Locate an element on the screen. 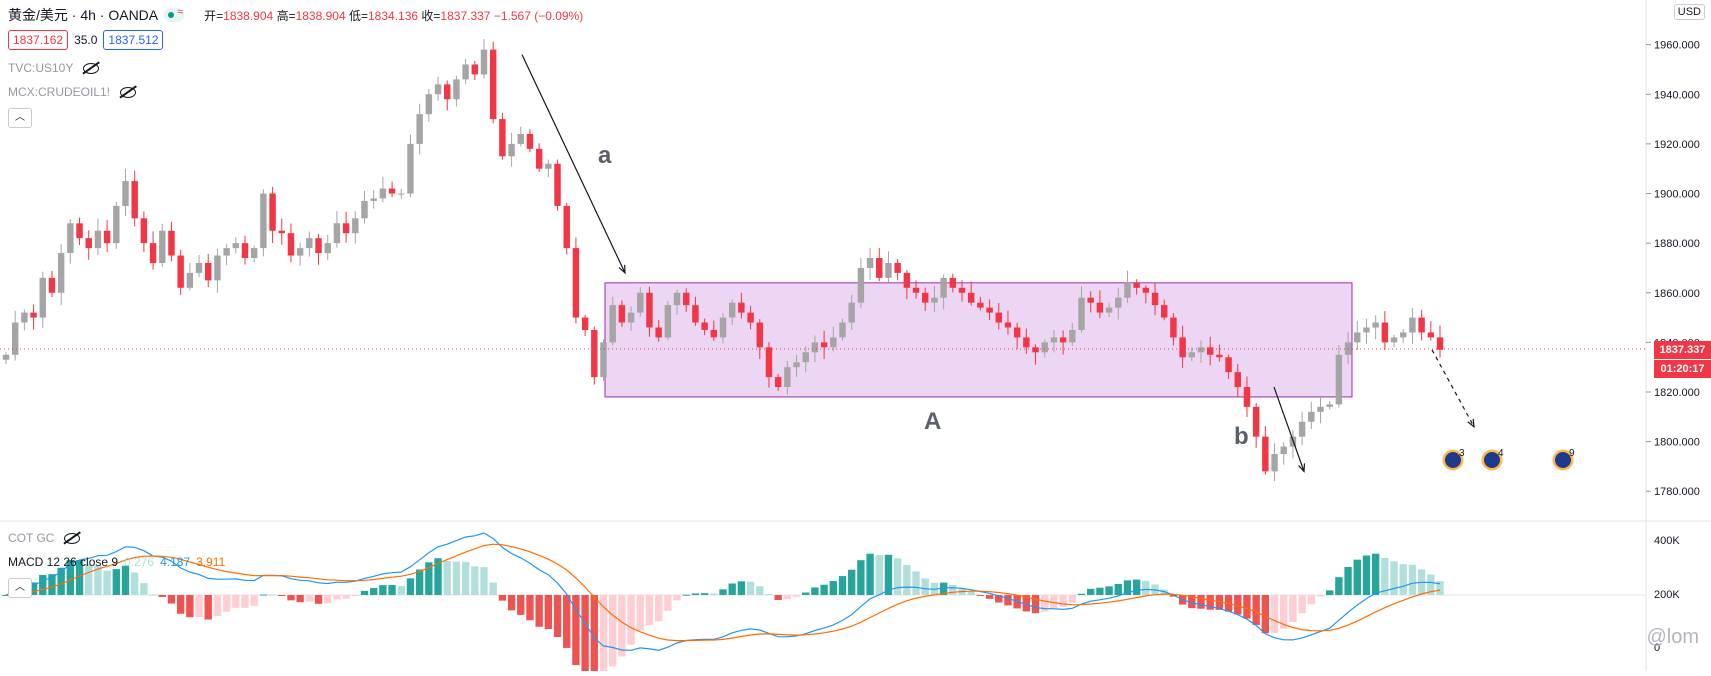  macd-signal-value: 3.911 is located at coordinates (211, 562).